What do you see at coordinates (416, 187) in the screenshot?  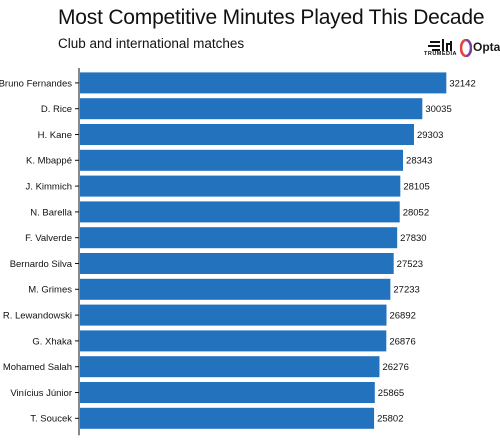 I see `value-label-j-kimmich: 28105` at bounding box center [416, 187].